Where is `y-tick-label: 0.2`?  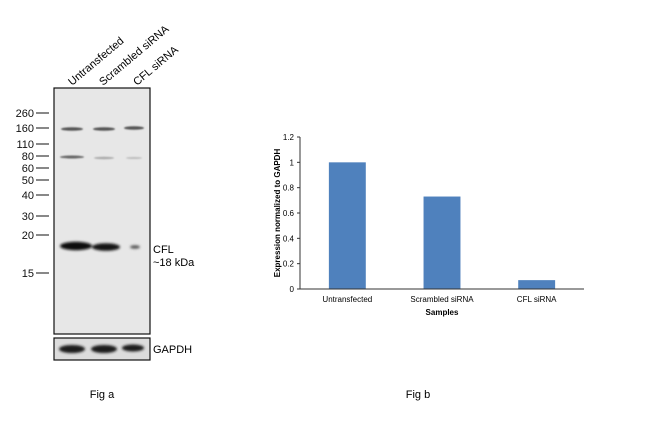
y-tick-label: 0.2 is located at coordinates (289, 264).